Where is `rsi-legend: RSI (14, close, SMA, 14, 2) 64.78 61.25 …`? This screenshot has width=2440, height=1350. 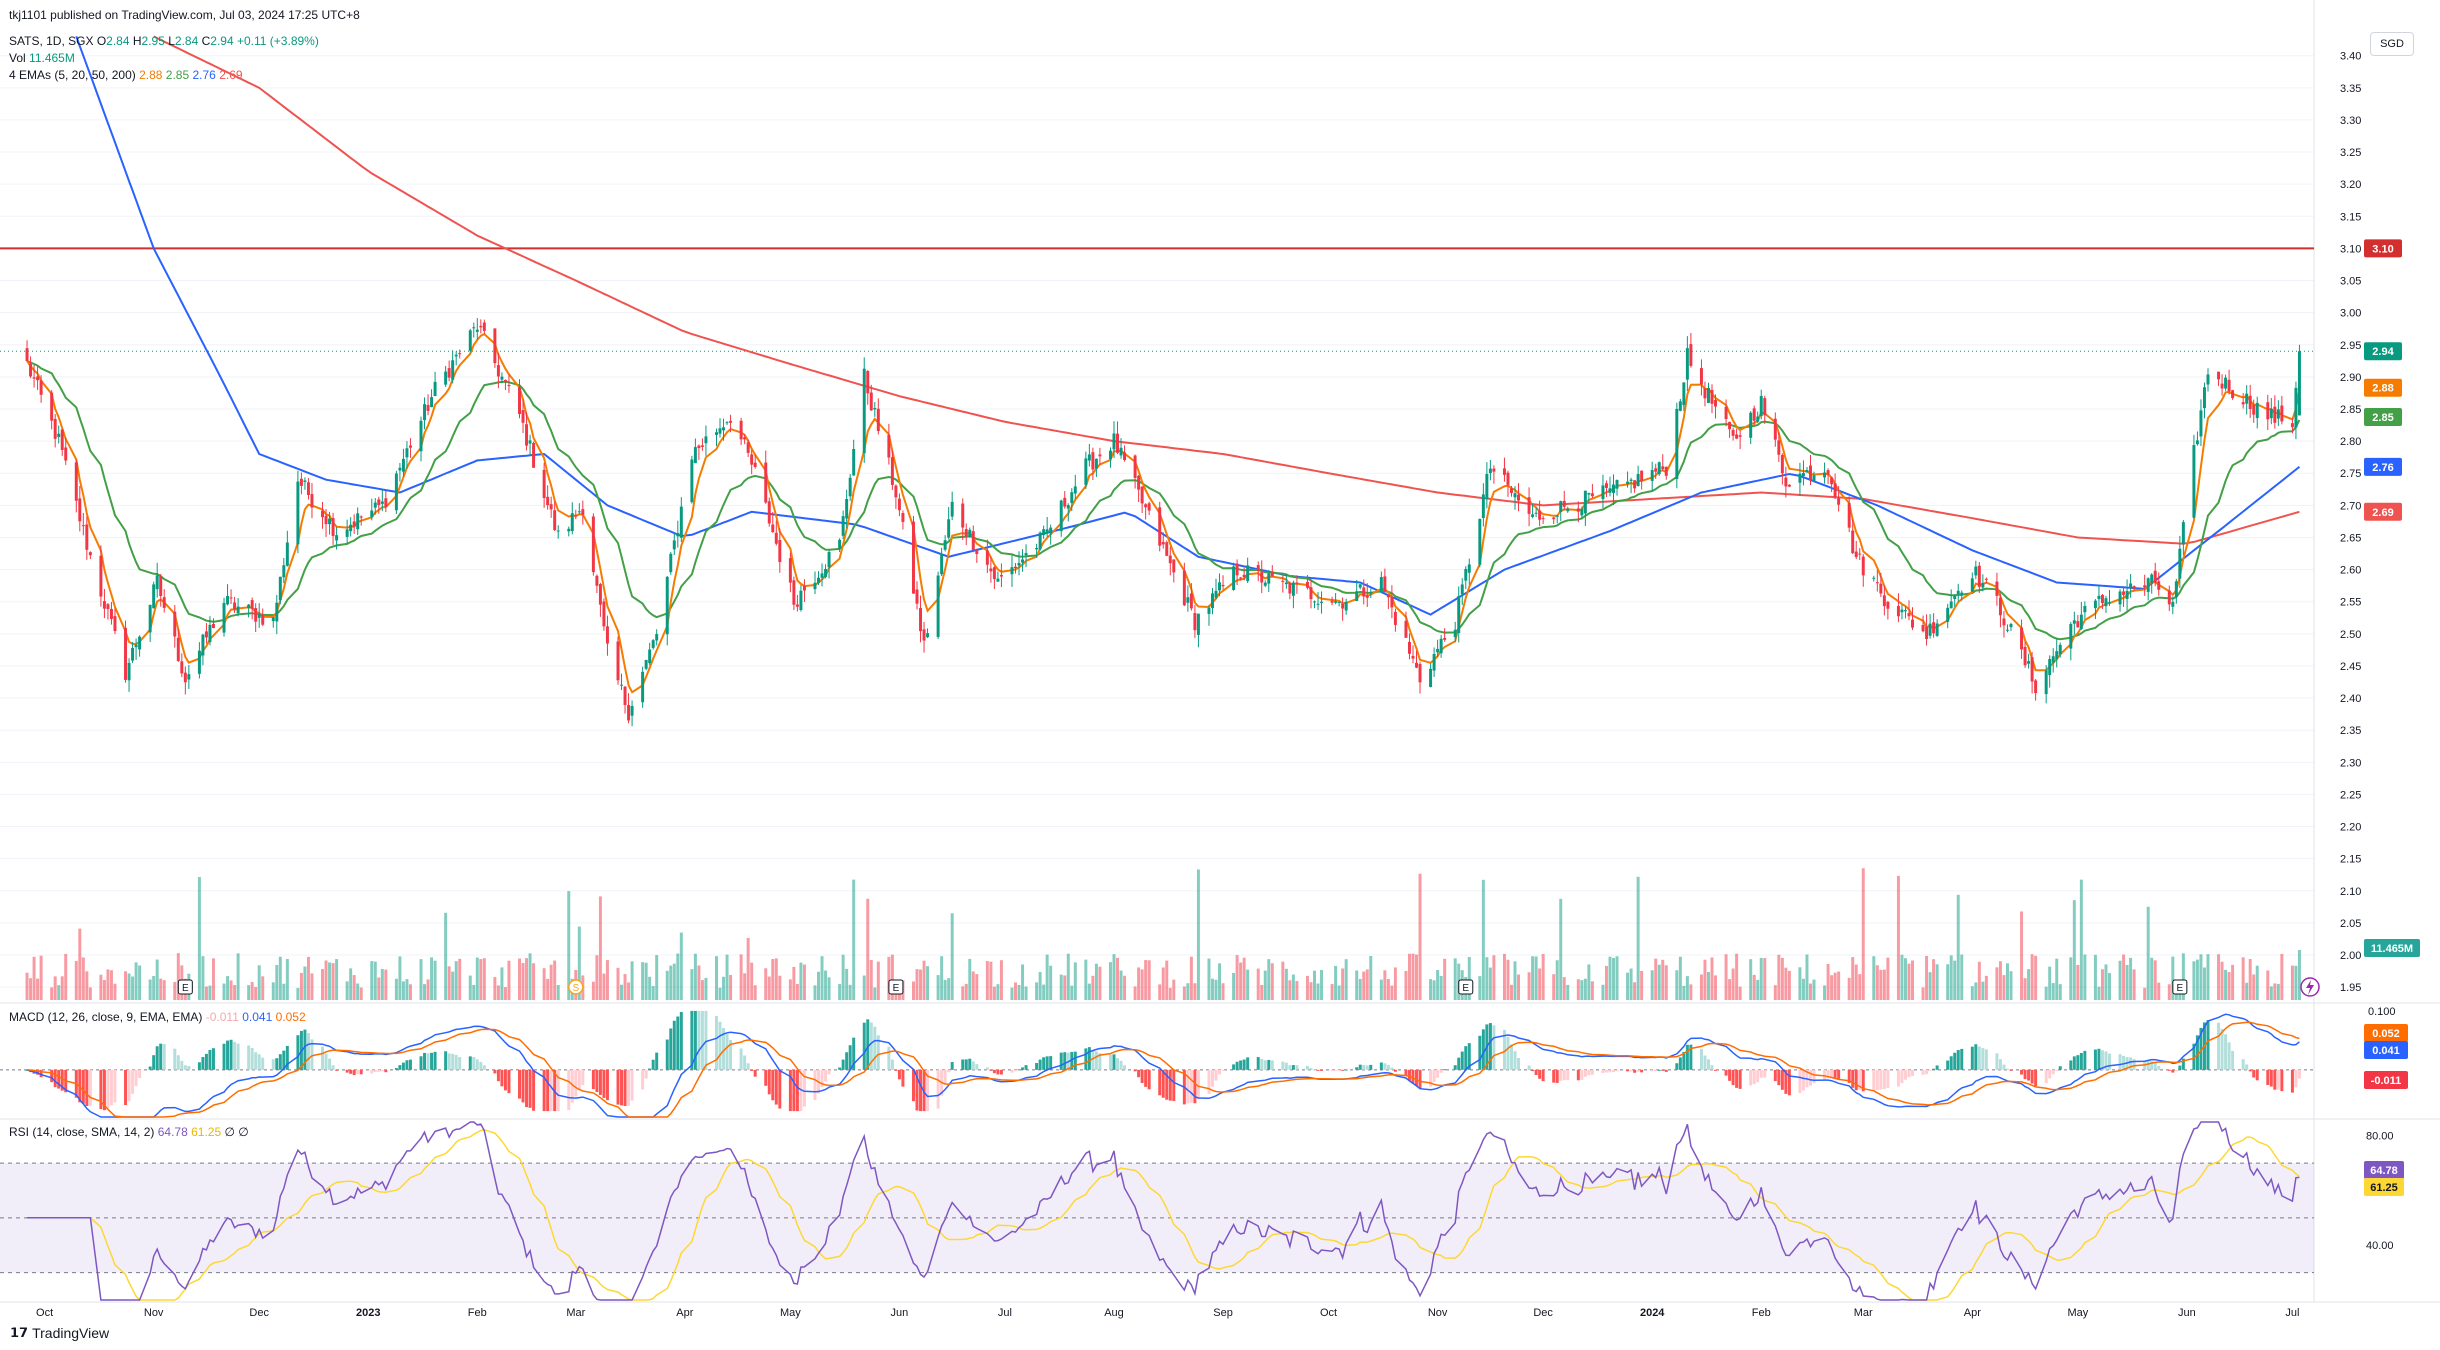 rsi-legend: RSI (14, close, SMA, 14, 2) 64.78 61.25 … is located at coordinates (129, 1132).